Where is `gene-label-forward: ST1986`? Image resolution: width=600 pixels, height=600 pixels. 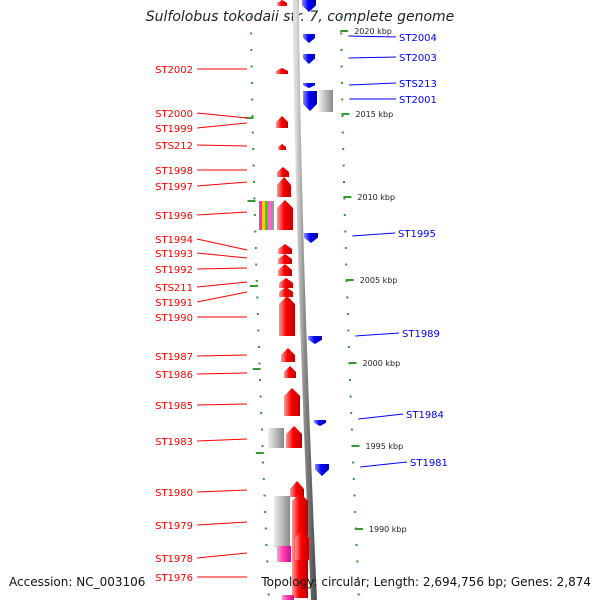
gene-label-forward: ST1986 is located at coordinates (174, 375).